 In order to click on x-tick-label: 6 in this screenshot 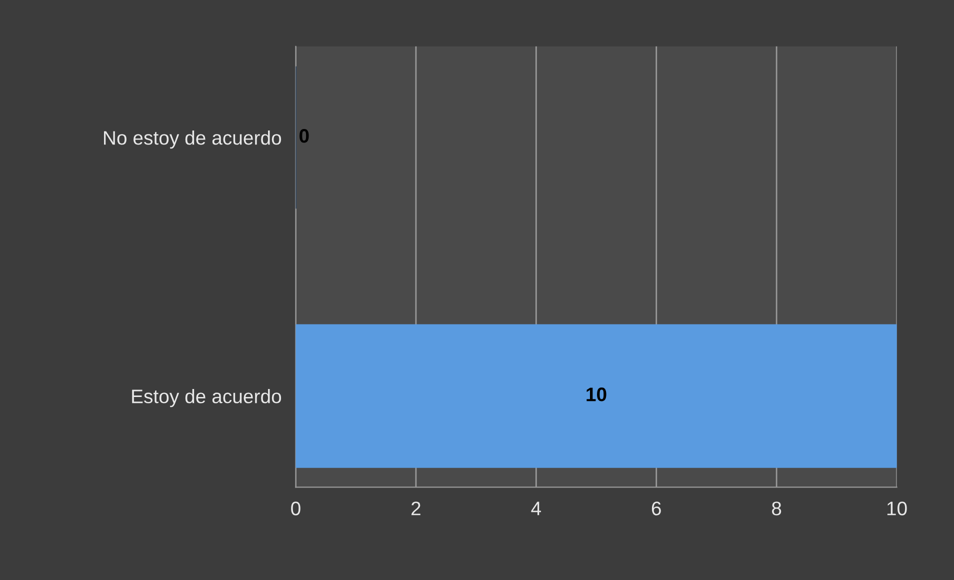, I will do `click(656, 509)`.